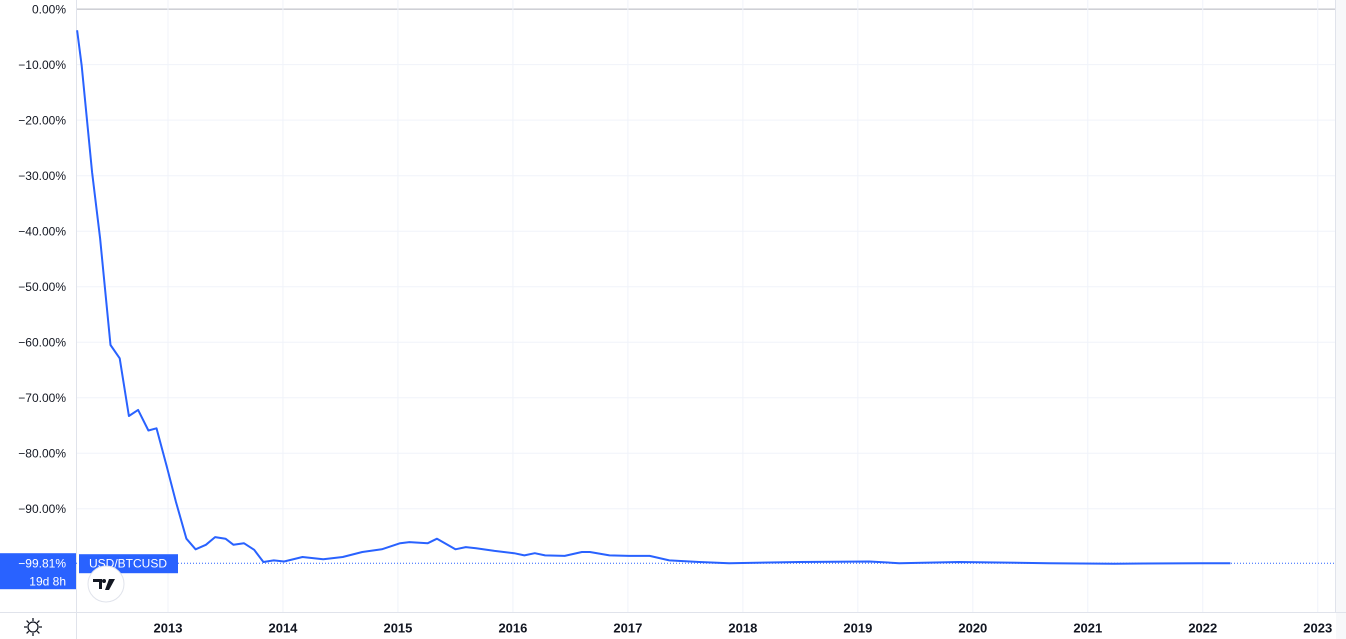 This screenshot has width=1346, height=639. I want to click on countdown-label: 19d 8h, so click(47, 581).